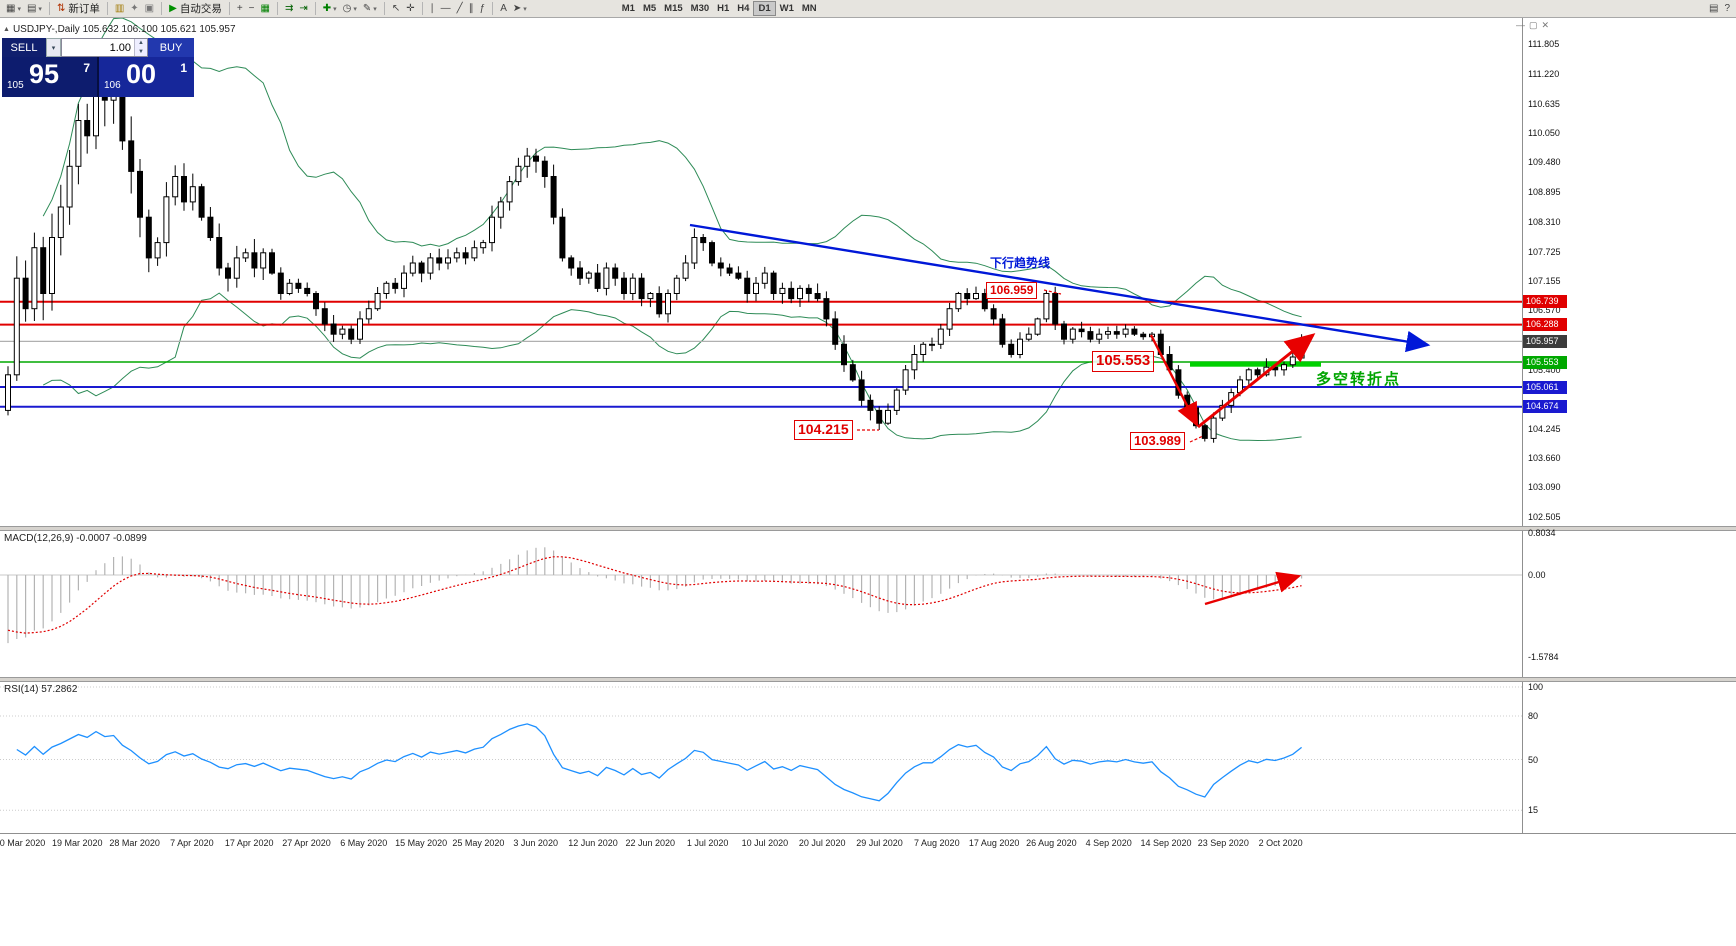 Image resolution: width=1736 pixels, height=946 pixels. Describe the element at coordinates (1533, 759) in the screenshot. I see `rsi-scale-label: 50` at that location.